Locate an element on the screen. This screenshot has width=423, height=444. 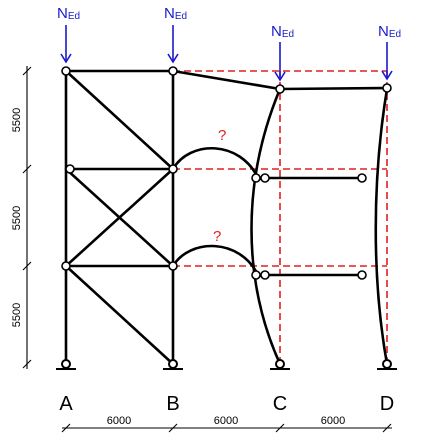
supports is located at coordinates (226, 364).